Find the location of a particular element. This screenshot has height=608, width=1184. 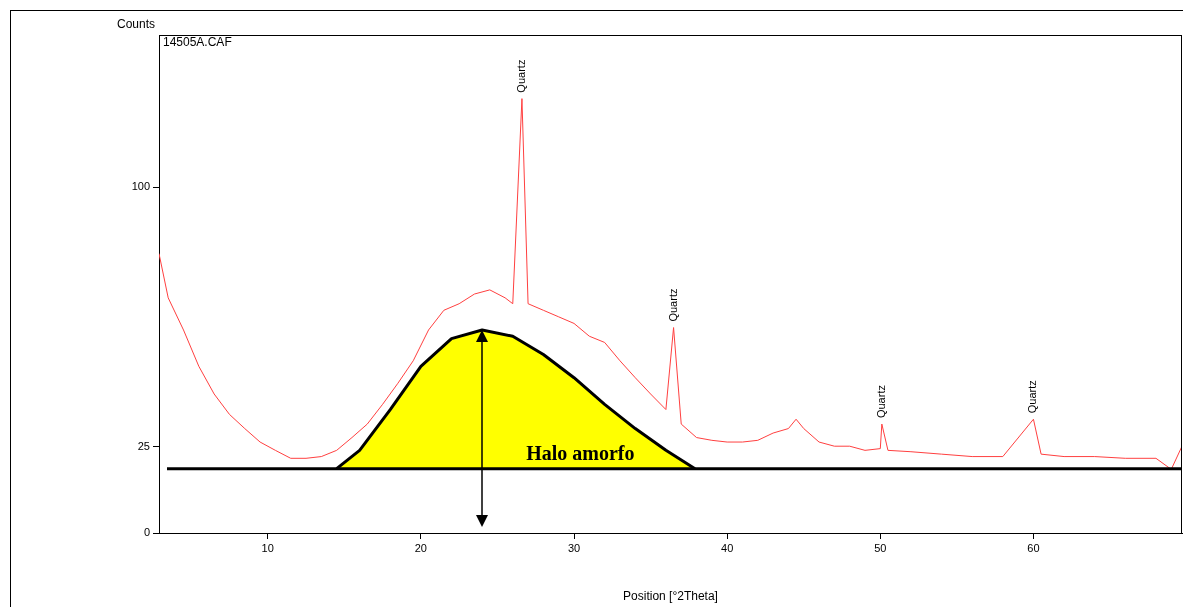

x-tick-label: 10 is located at coordinates (267, 547).